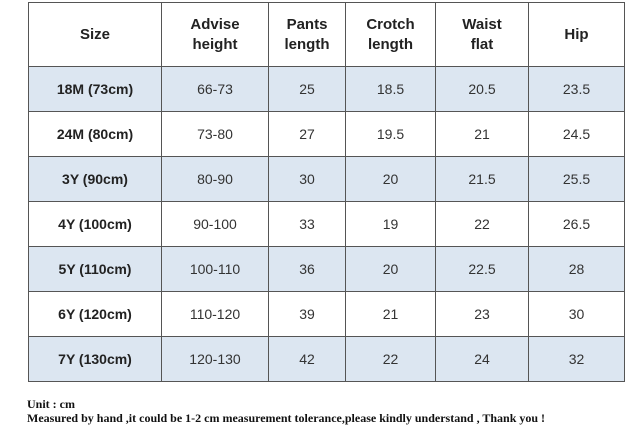 The height and width of the screenshot is (438, 640). What do you see at coordinates (307, 269) in the screenshot?
I see `value-cell: 36` at bounding box center [307, 269].